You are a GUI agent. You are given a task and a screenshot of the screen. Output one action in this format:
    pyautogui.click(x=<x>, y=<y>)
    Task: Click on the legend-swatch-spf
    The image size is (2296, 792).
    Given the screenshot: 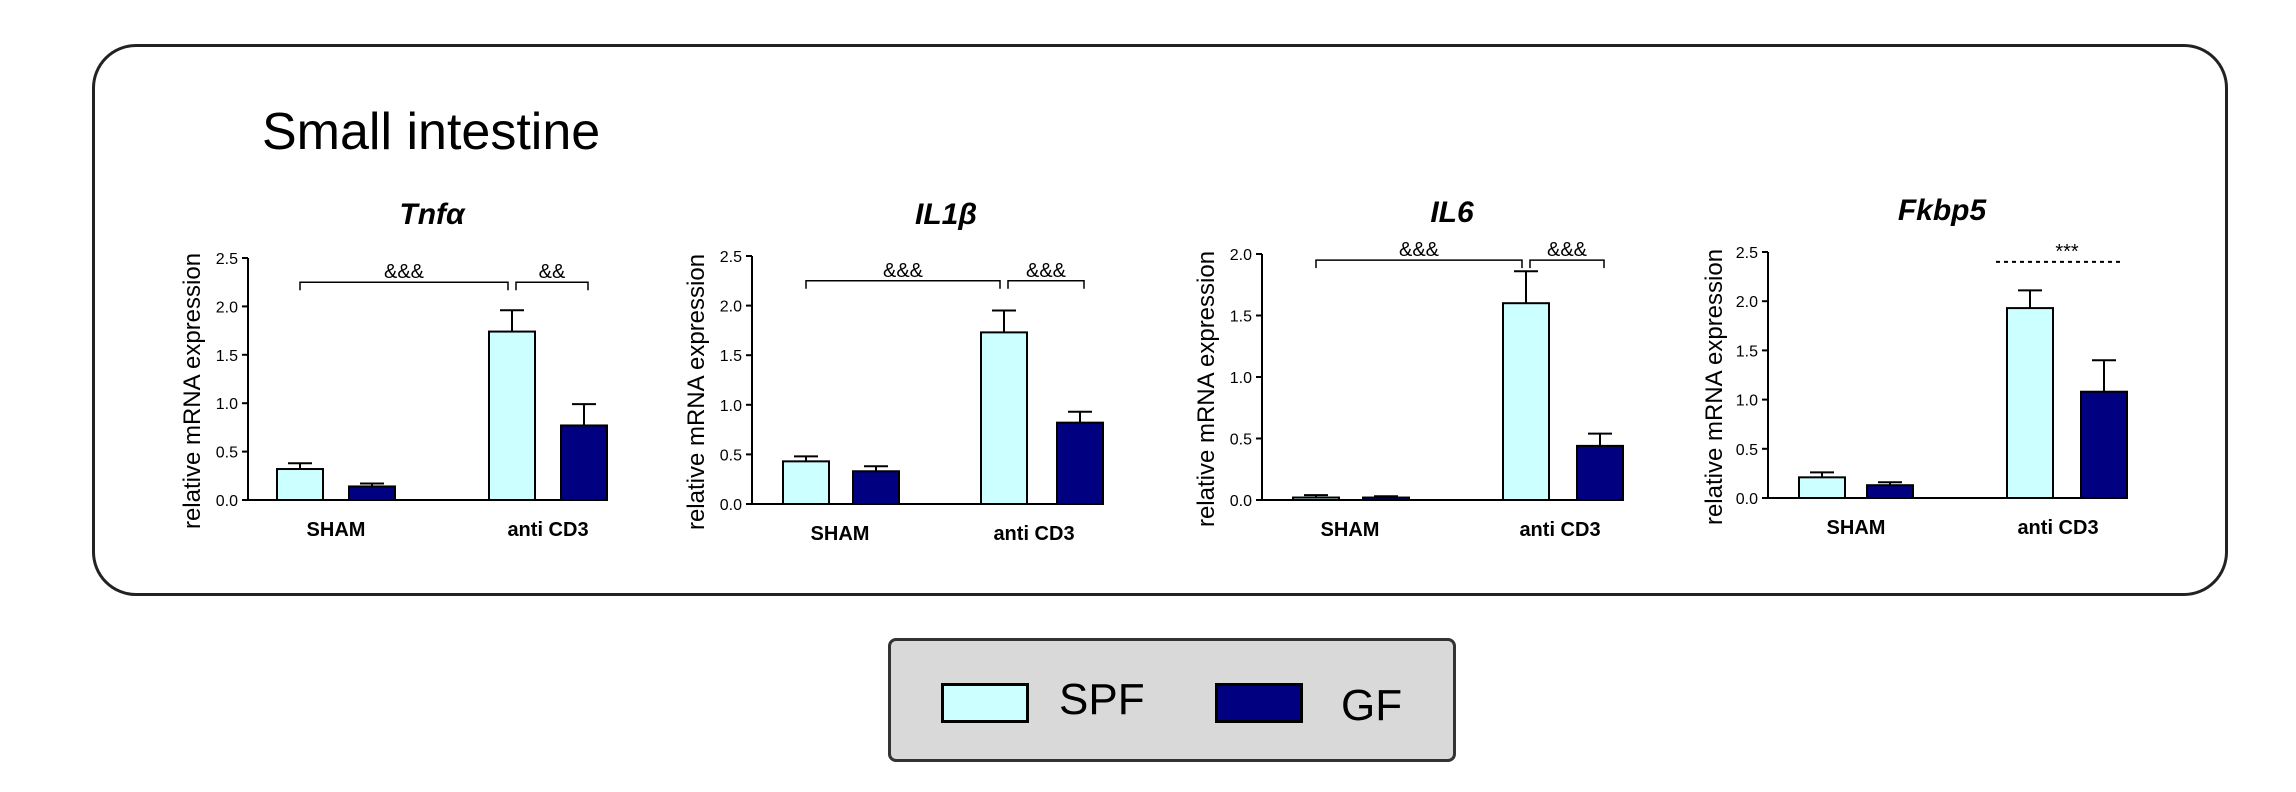 What is the action you would take?
    pyautogui.click(x=985, y=703)
    